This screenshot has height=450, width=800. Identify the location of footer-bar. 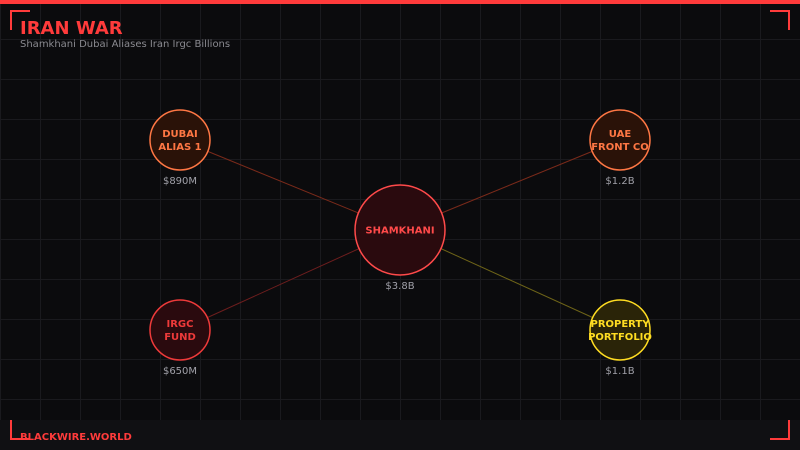
(400, 435).